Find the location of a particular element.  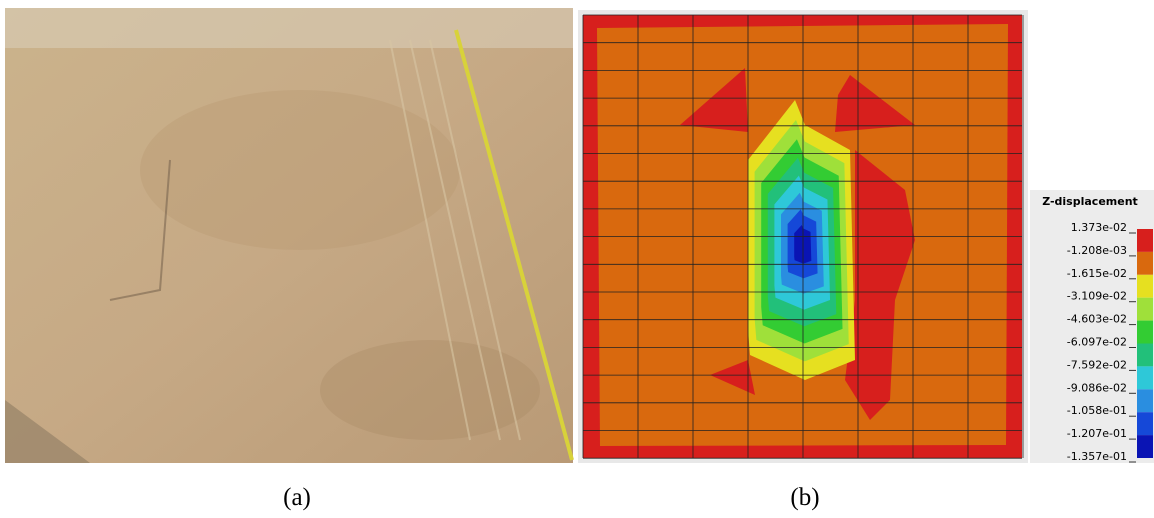

legend-label: -1.058e-01 is located at coordinates (1097, 410).